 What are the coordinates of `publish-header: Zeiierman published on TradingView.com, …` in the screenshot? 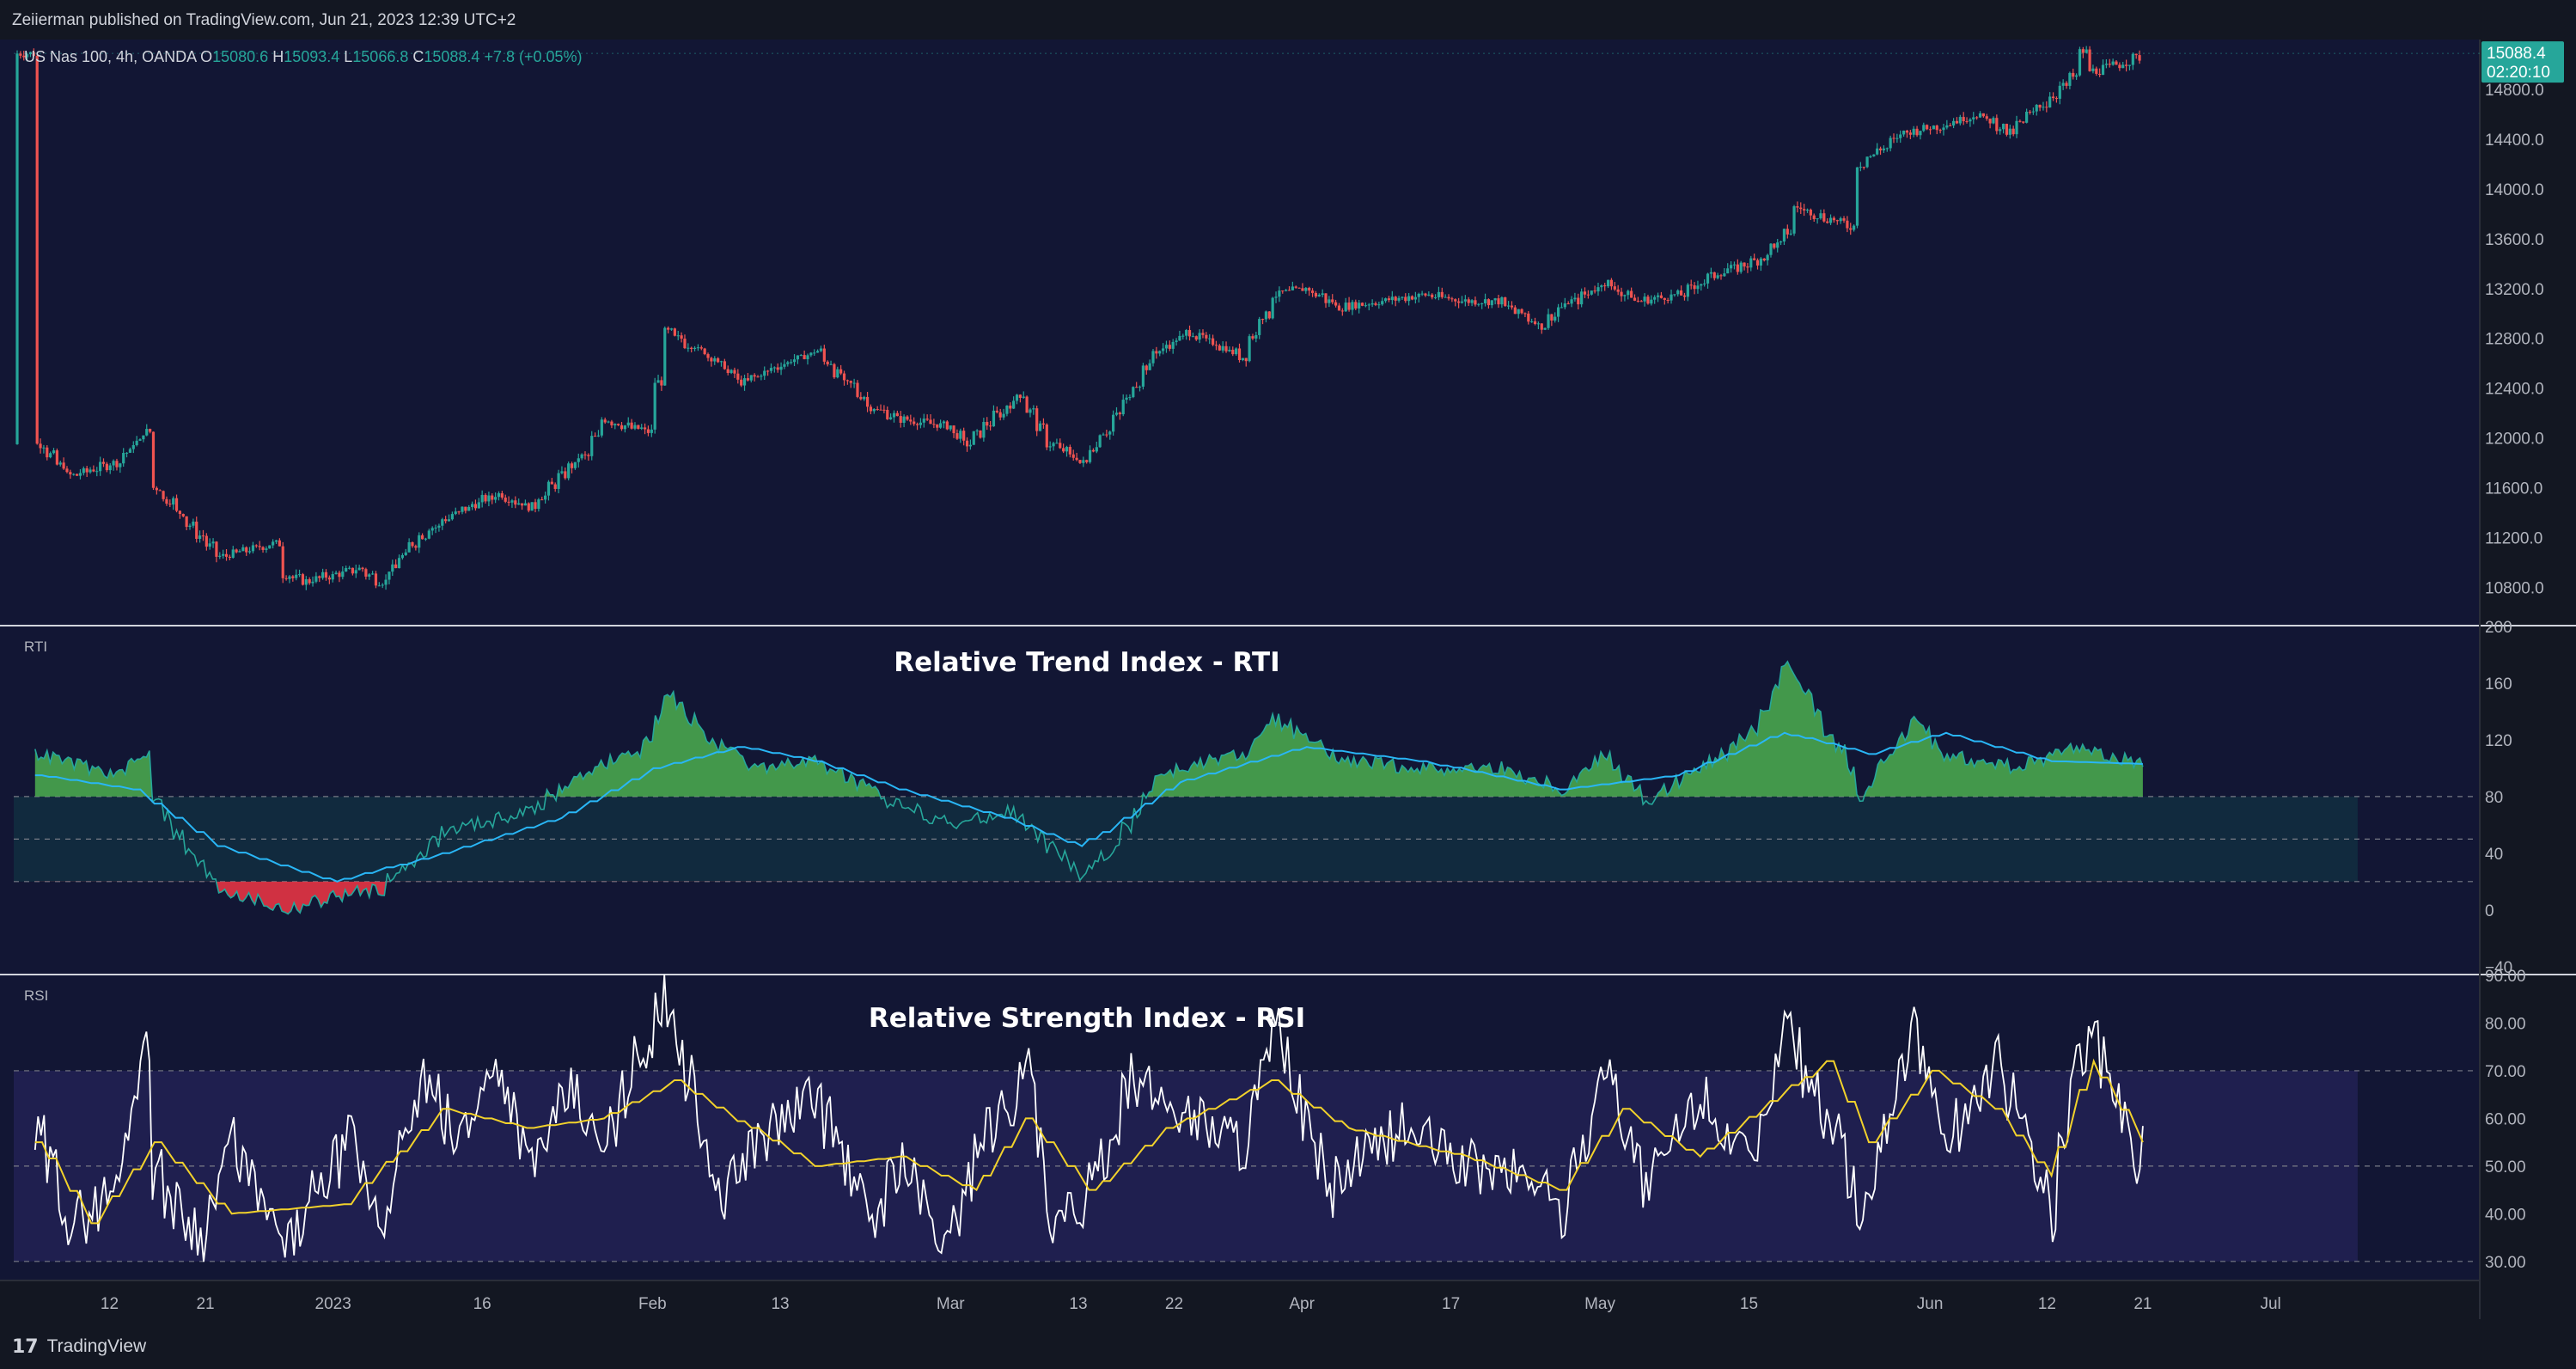 It's located at (1288, 20).